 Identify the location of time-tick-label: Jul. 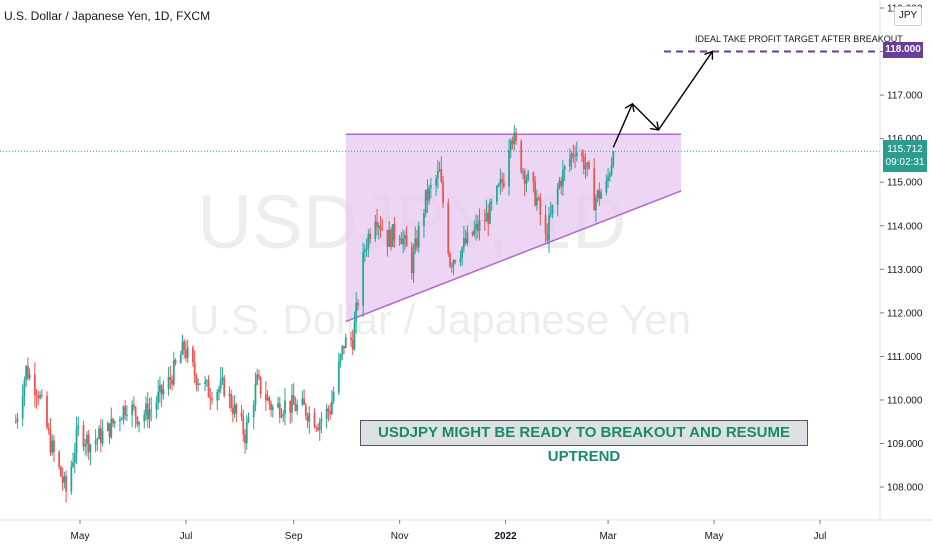
(820, 536).